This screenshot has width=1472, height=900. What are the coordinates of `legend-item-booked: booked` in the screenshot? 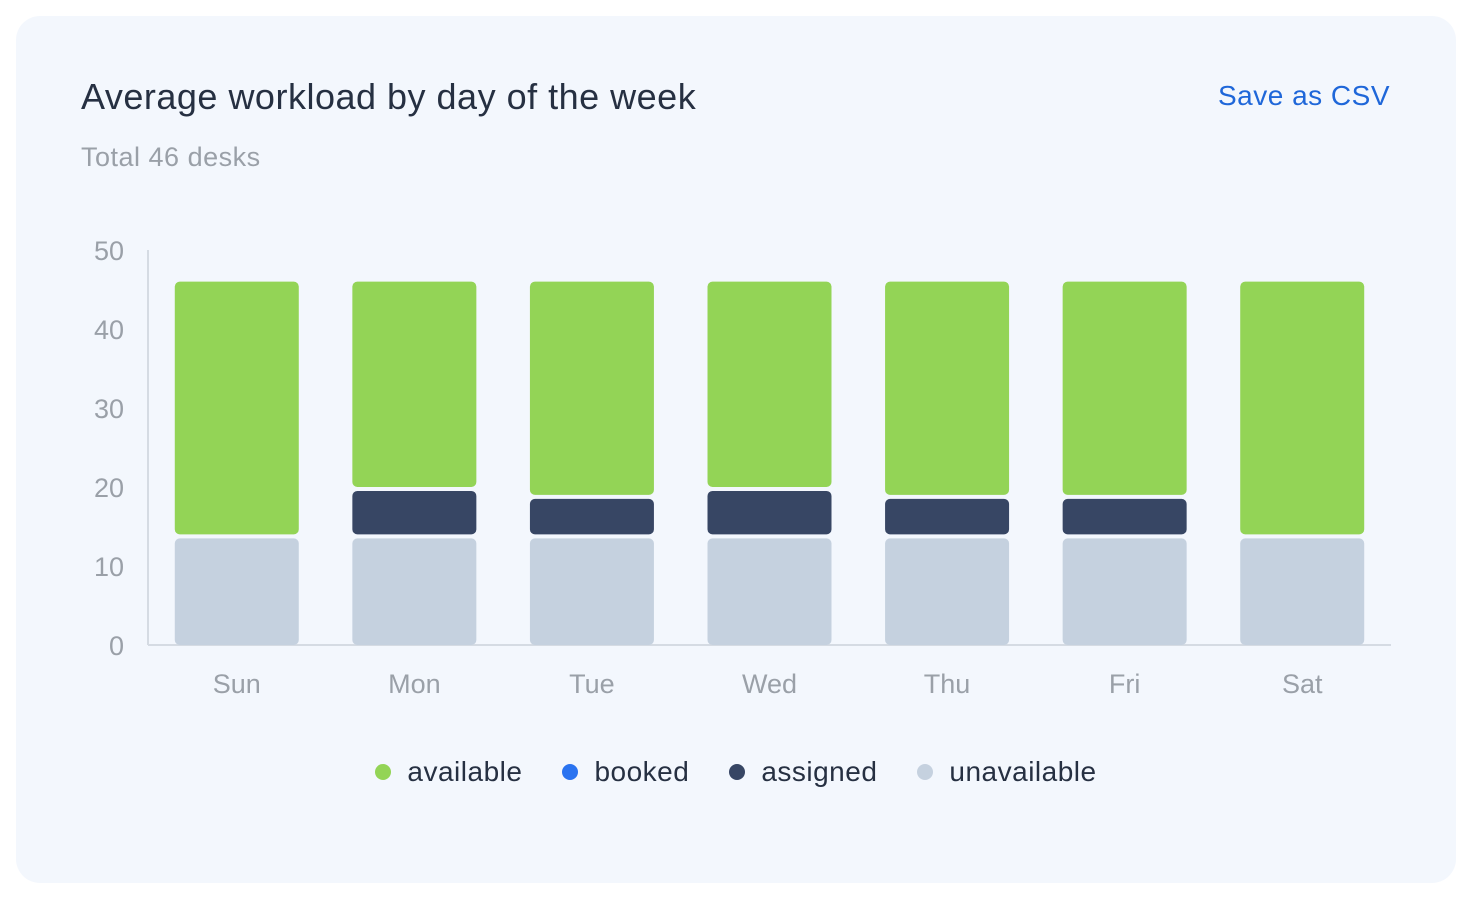 It's located at (625, 772).